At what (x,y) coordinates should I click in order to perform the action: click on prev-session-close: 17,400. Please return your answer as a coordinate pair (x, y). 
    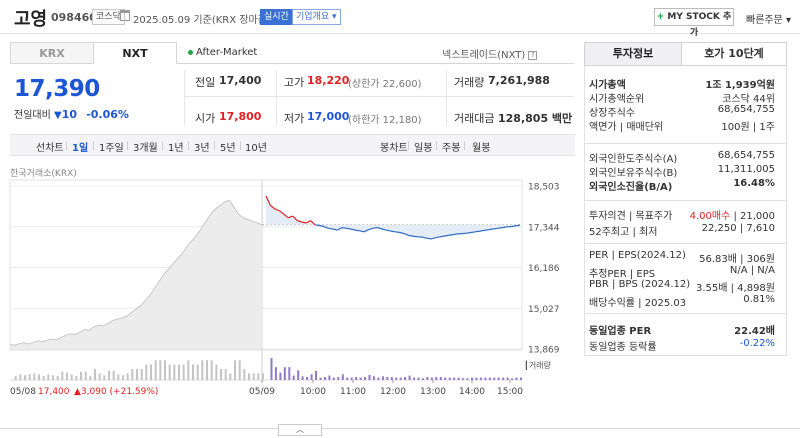
    Looking at the image, I should click on (54, 392).